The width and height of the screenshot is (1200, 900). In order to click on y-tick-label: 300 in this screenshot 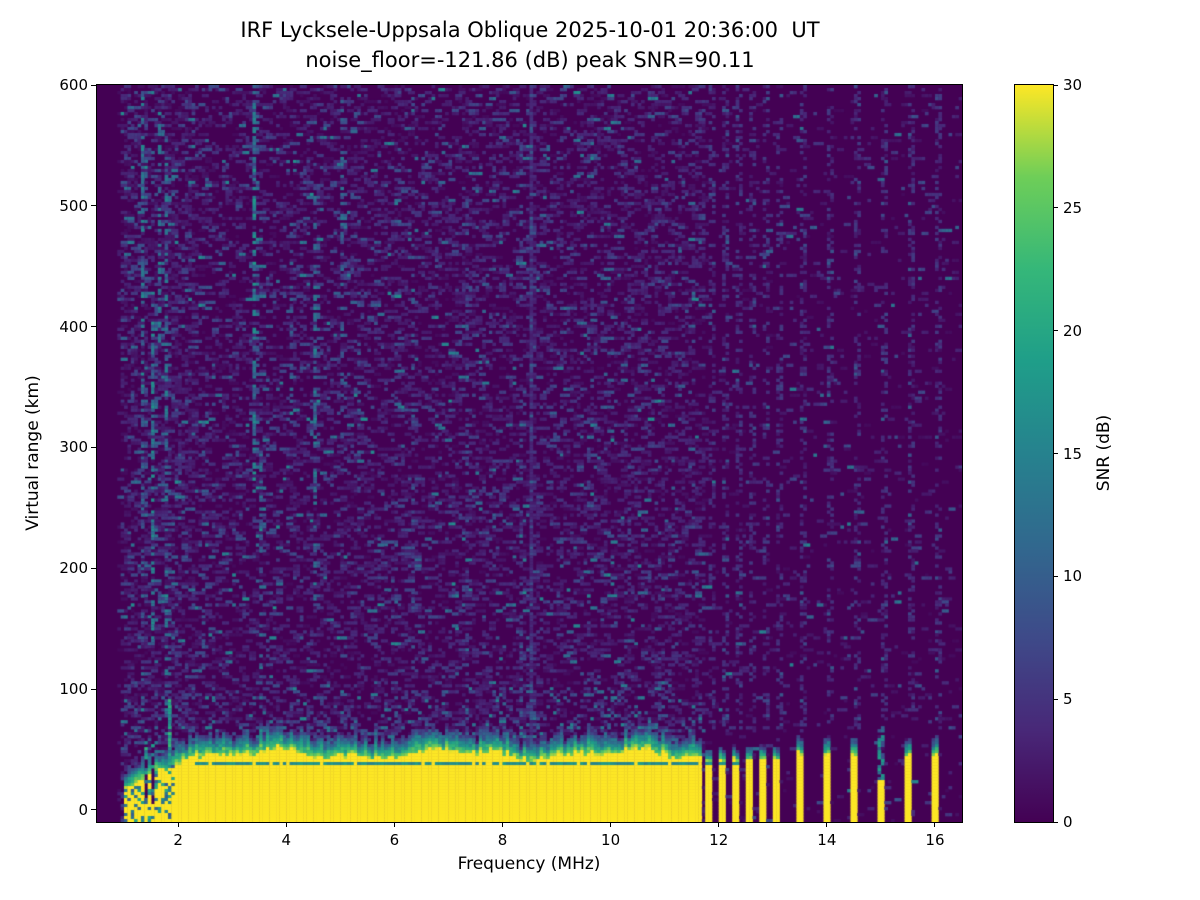, I will do `click(73, 447)`.